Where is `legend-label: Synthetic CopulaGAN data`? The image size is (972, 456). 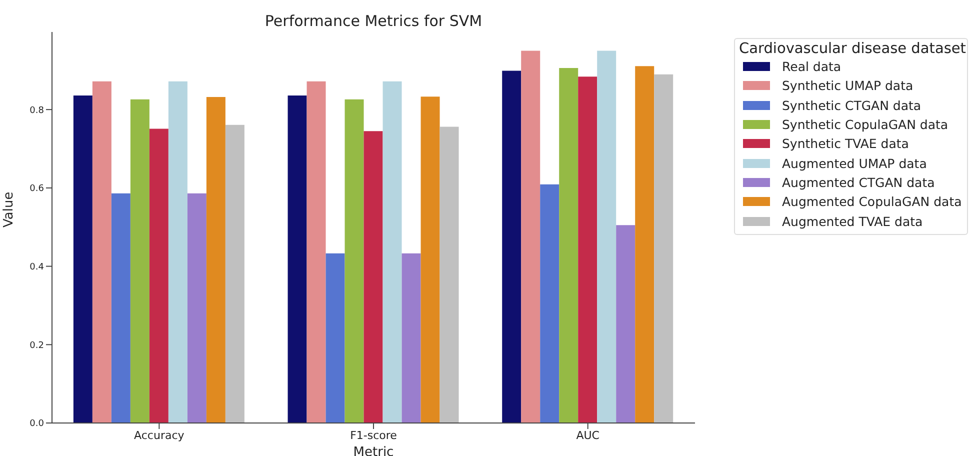 legend-label: Synthetic CopulaGAN data is located at coordinates (865, 125).